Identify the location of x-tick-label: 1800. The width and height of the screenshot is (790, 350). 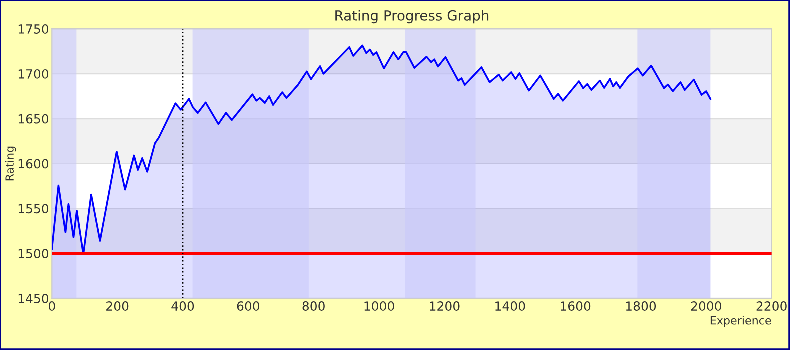
(641, 307).